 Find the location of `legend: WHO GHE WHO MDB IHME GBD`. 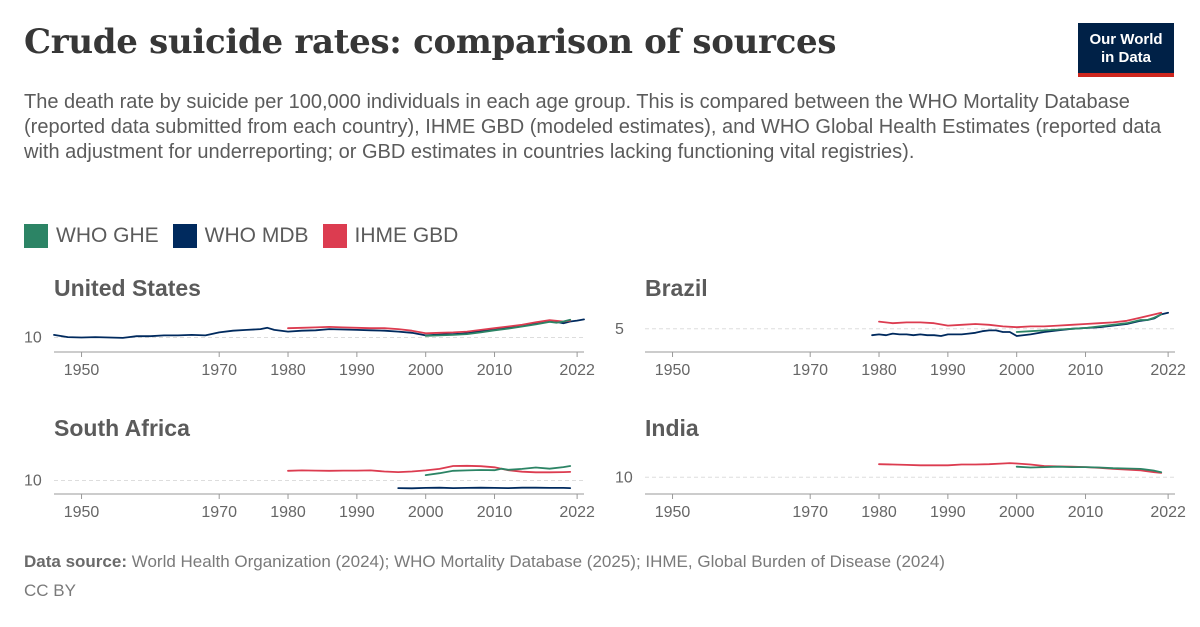

legend: WHO GHE WHO MDB IHME GBD is located at coordinates (248, 236).